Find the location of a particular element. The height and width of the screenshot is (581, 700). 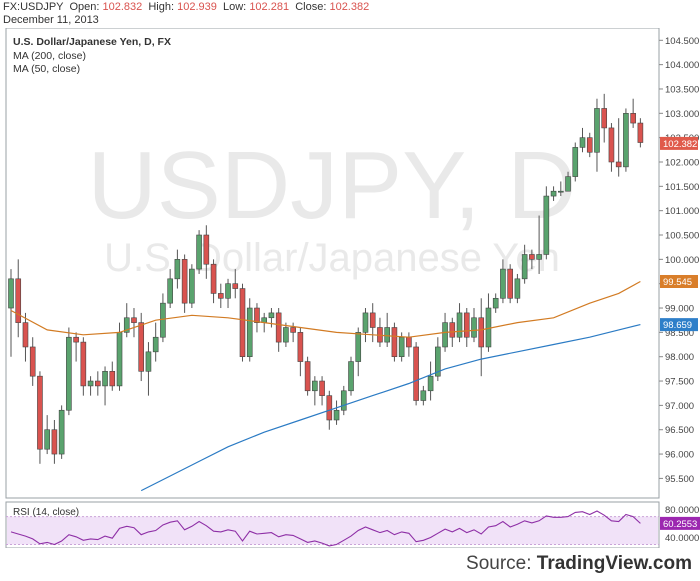

price-label: 102.382 is located at coordinates (680, 144).